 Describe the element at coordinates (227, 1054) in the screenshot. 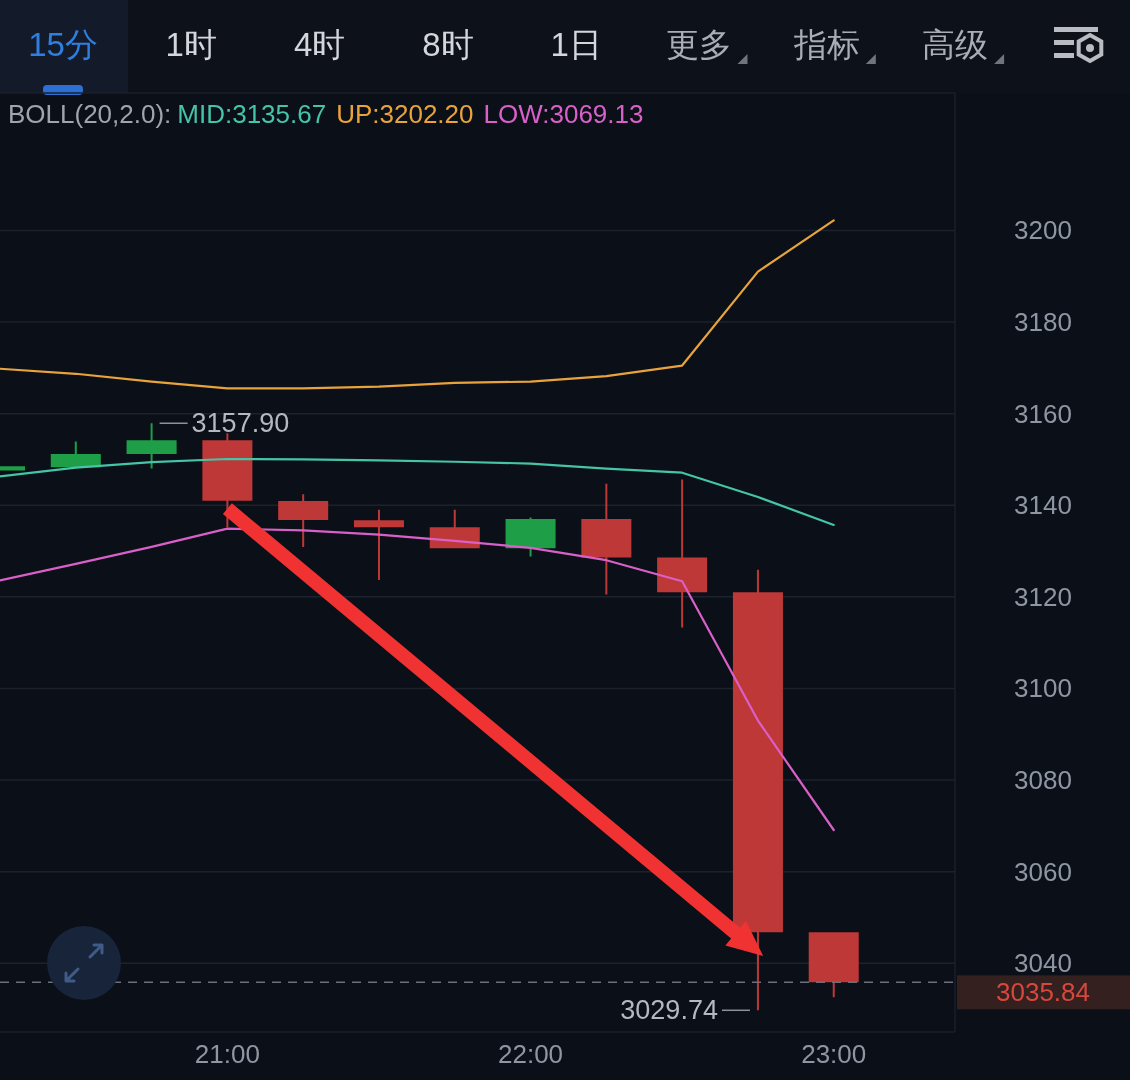

I see `x-tick-label: 21:00` at that location.